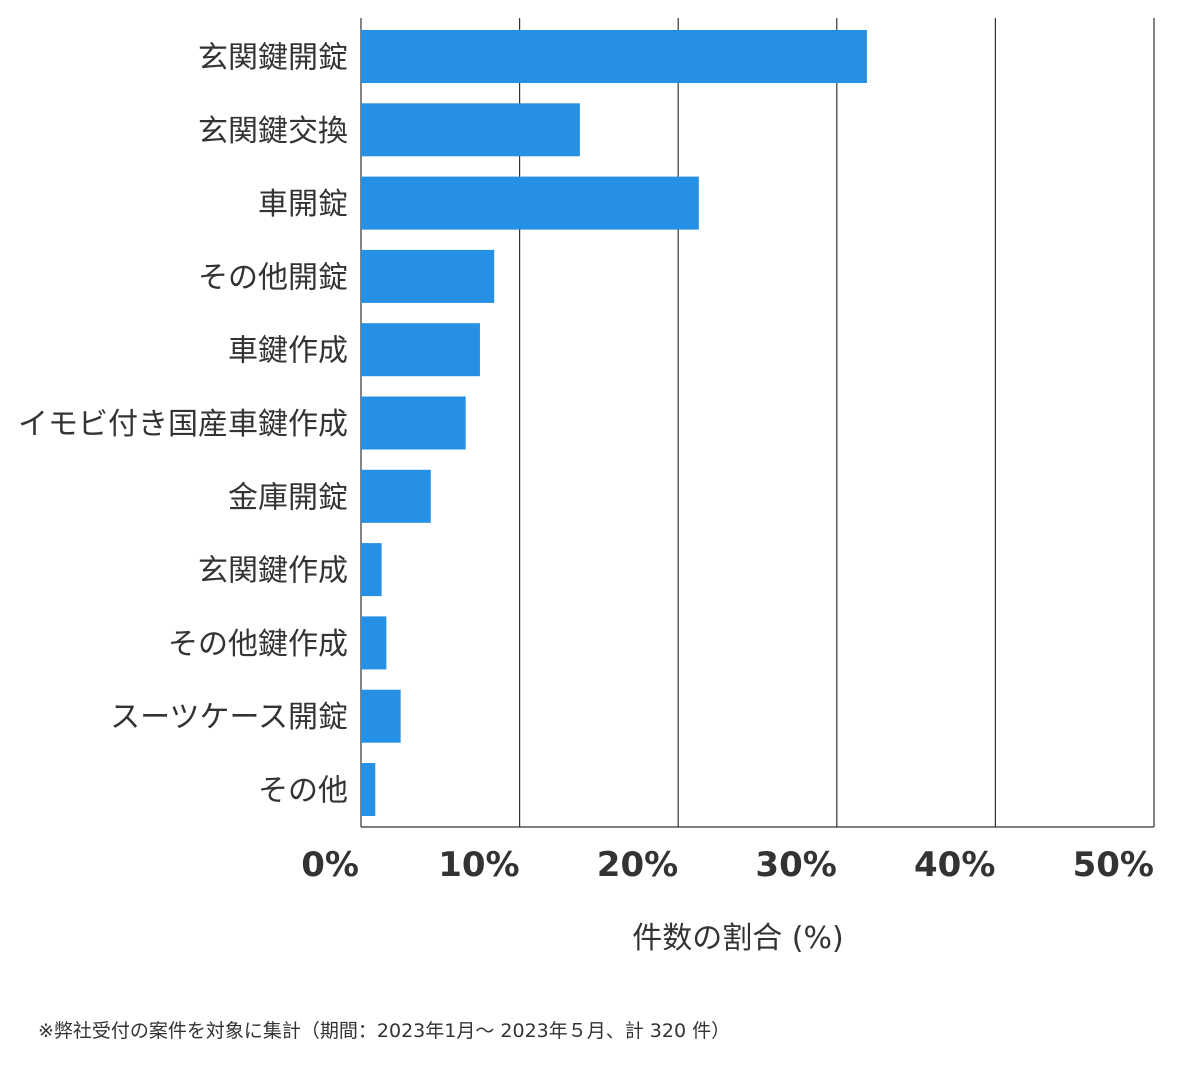 The width and height of the screenshot is (1200, 1069). I want to click on category-label: 玄関鍵作成, so click(273, 571).